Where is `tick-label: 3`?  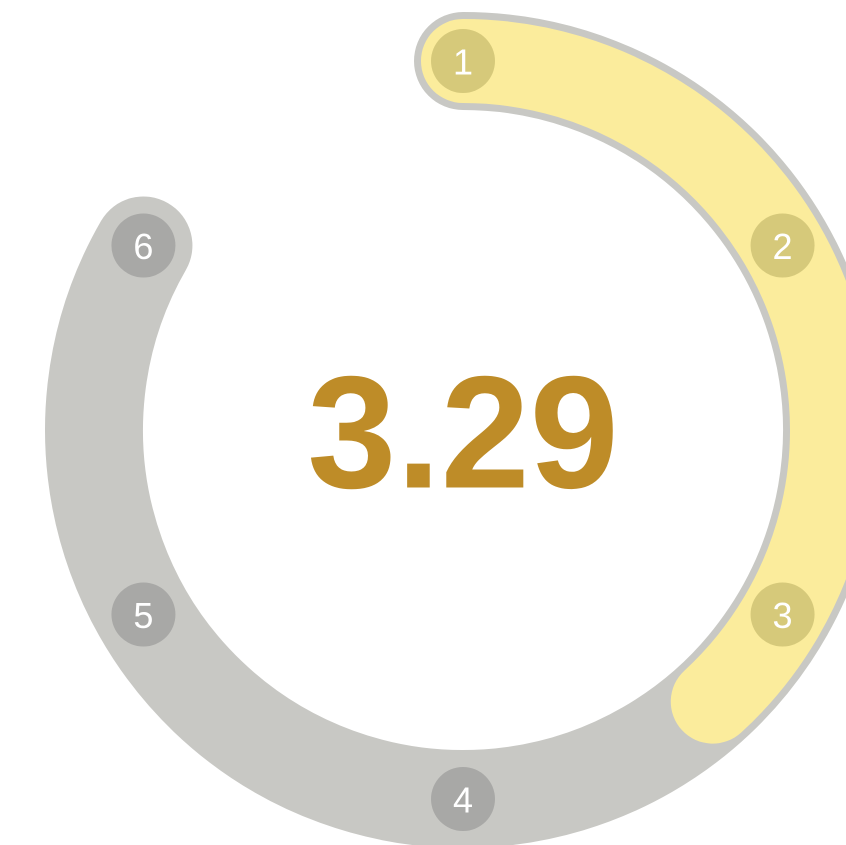
tick-label: 3 is located at coordinates (783, 615).